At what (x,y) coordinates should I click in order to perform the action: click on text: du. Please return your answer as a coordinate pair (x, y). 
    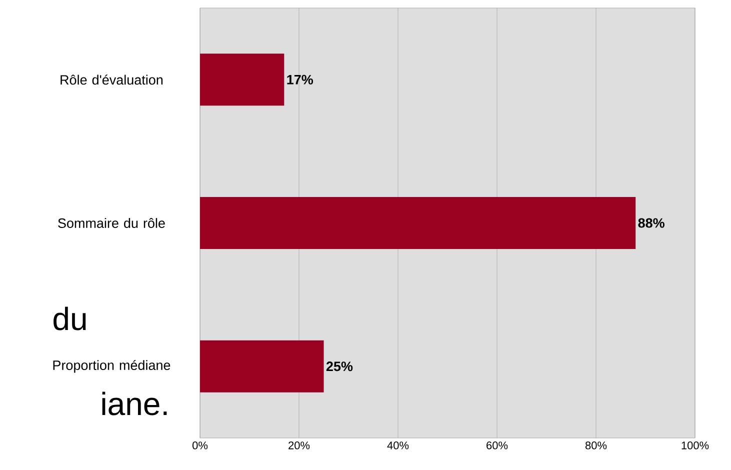
    Looking at the image, I should click on (70, 318).